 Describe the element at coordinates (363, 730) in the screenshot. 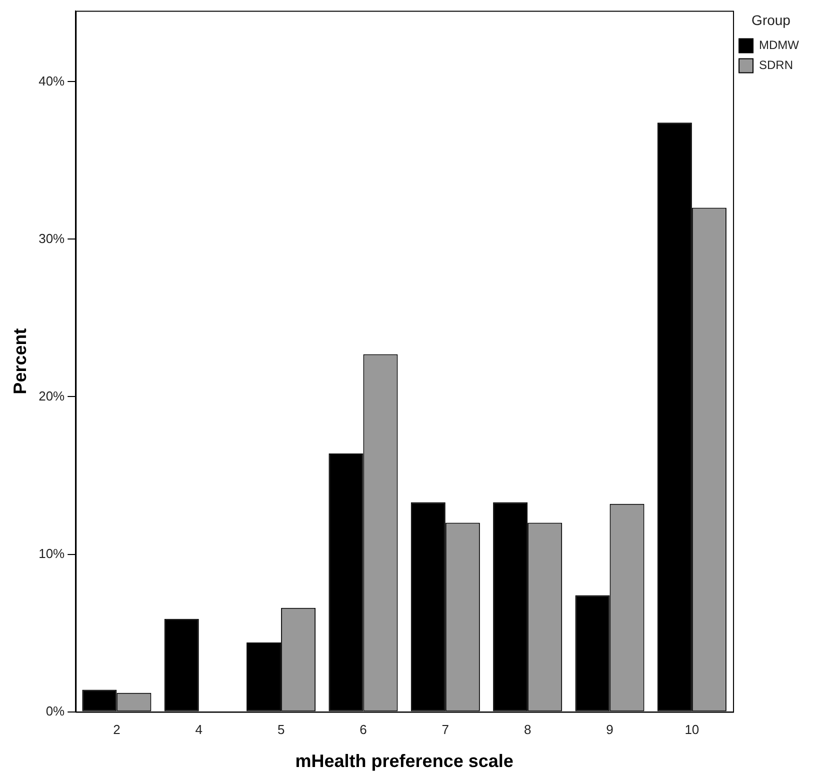

I see `x-tick-label: 6` at that location.